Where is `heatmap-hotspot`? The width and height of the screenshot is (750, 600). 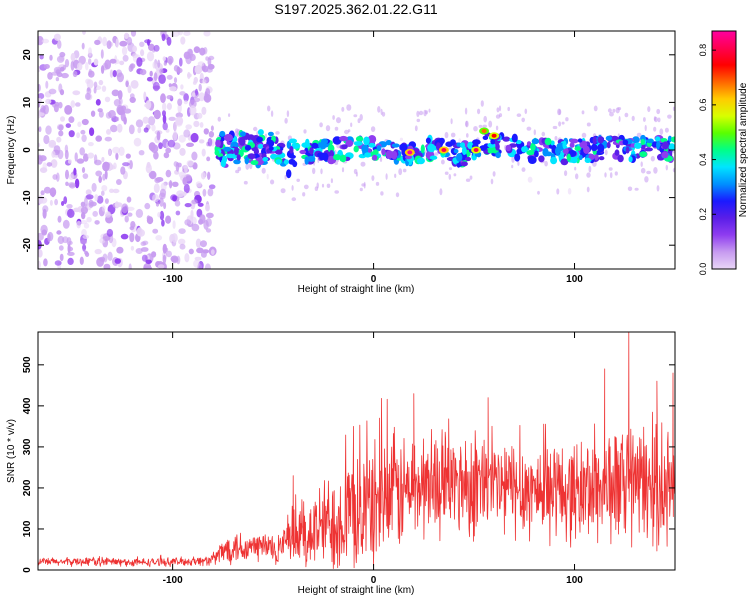
heatmap-hotspot is located at coordinates (494, 135).